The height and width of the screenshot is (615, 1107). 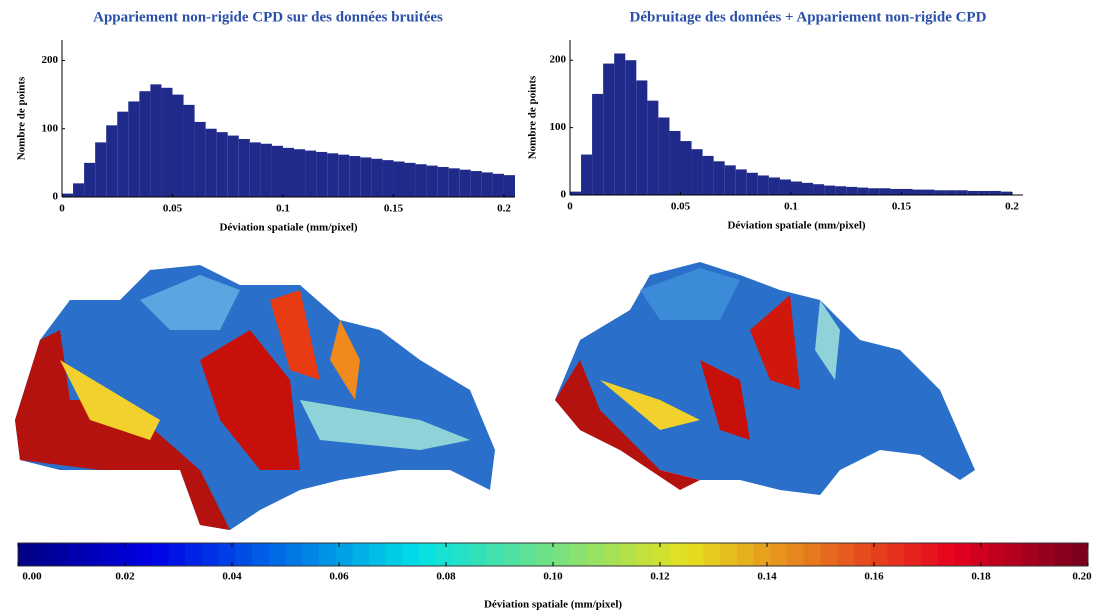 I want to click on x-tick-label: 0.1, so click(x=283, y=209).